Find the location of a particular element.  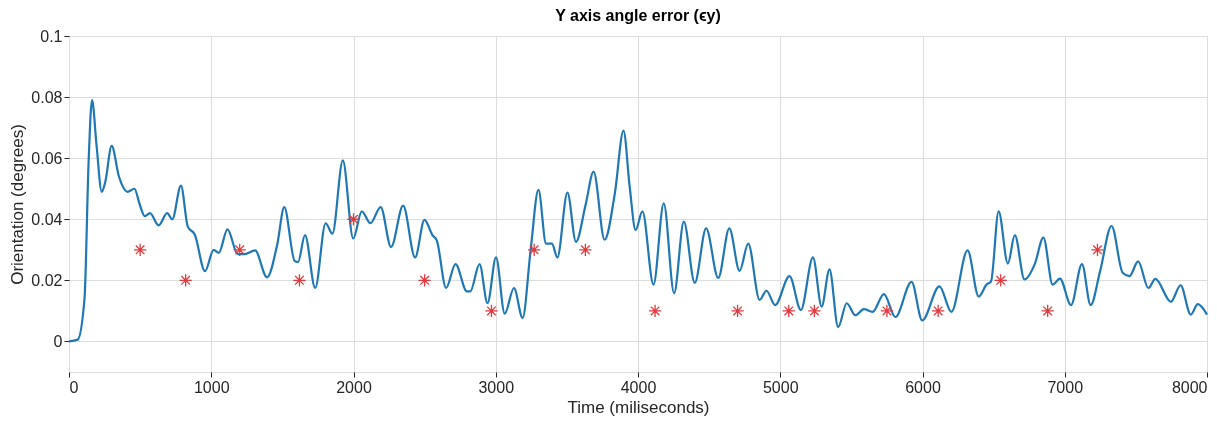

x-tick-label: 4000 is located at coordinates (638, 387).